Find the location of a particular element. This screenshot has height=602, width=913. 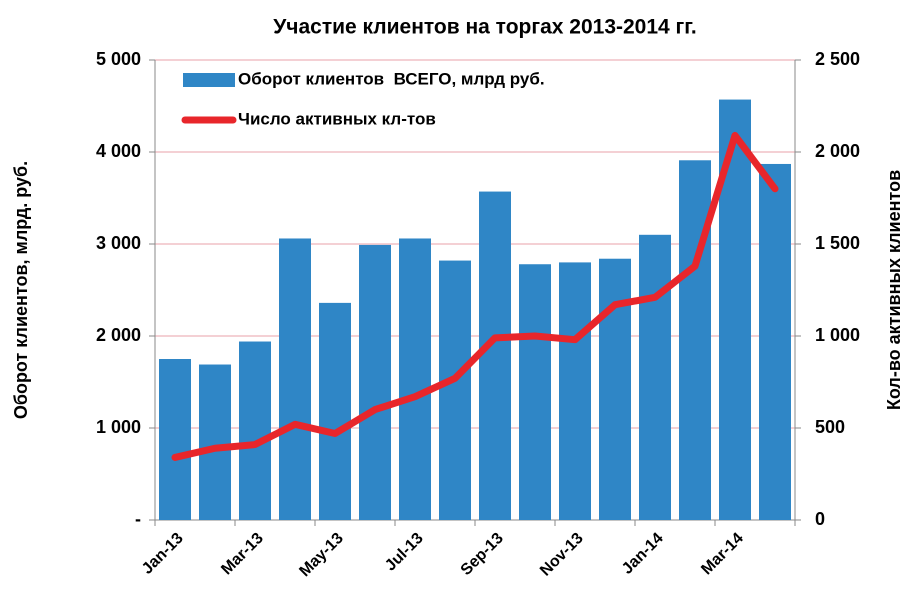

x-tick-label: Nov-13 is located at coordinates (562, 555).